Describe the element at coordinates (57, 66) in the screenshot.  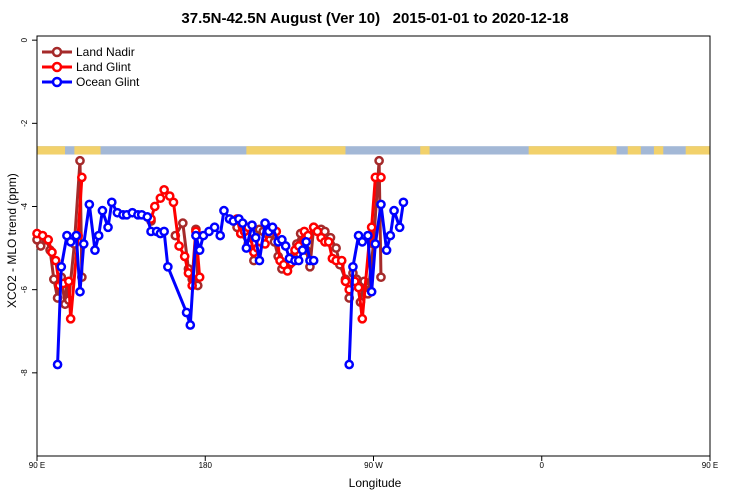
I see `legend-swatch-land-glint-icon` at that location.